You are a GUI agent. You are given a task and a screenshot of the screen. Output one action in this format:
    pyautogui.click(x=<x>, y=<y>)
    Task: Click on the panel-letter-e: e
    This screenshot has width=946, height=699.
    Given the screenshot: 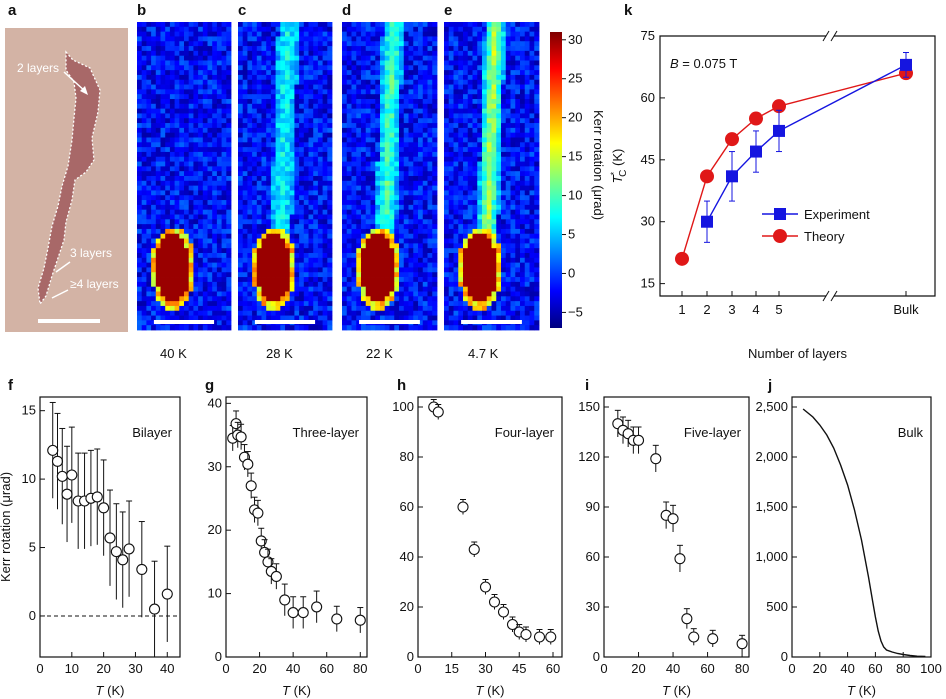 What is the action you would take?
    pyautogui.click(x=448, y=10)
    